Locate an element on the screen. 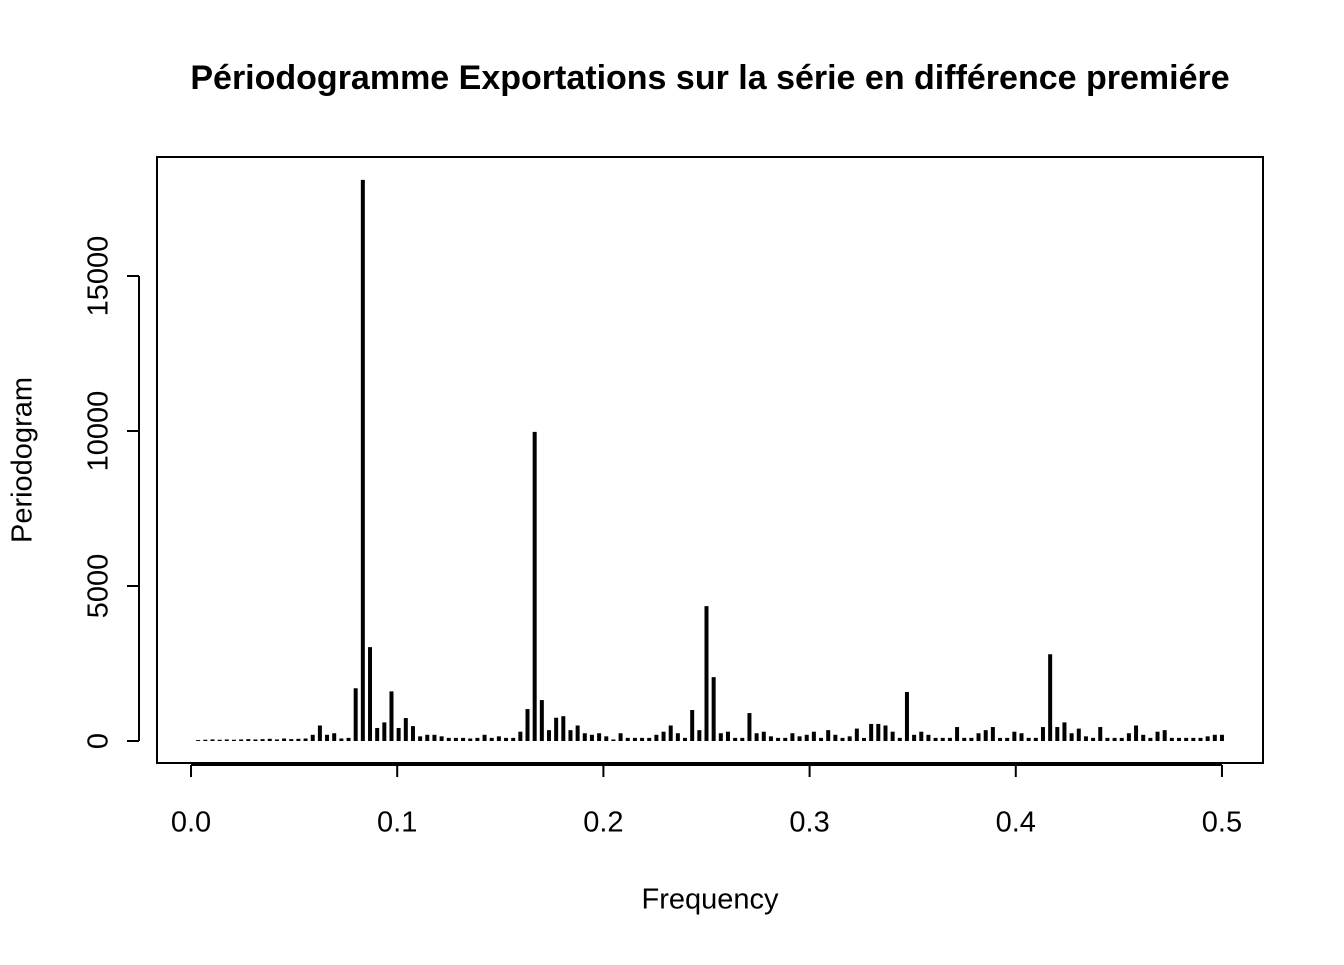 The width and height of the screenshot is (1344, 965). y-tick-label: 0 is located at coordinates (99, 741).